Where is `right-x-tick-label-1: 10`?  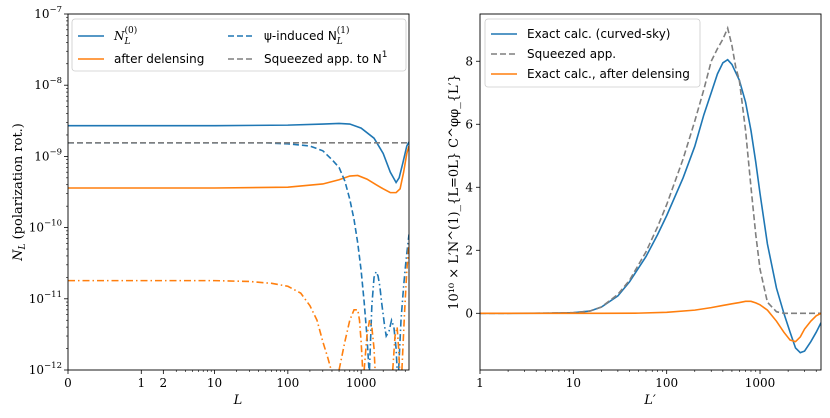 right-x-tick-label-1: 10 is located at coordinates (573, 383).